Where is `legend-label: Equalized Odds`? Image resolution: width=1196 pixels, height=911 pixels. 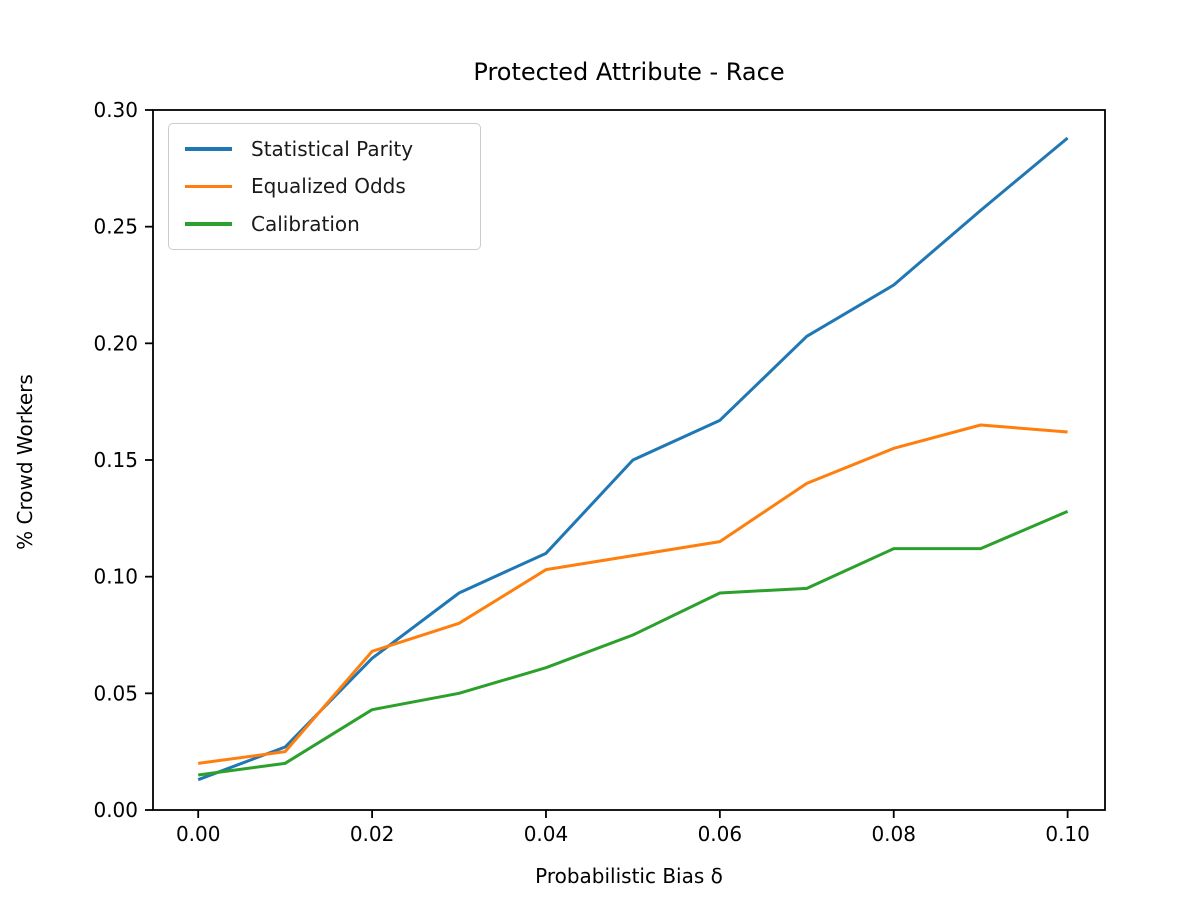 legend-label: Equalized Odds is located at coordinates (328, 186).